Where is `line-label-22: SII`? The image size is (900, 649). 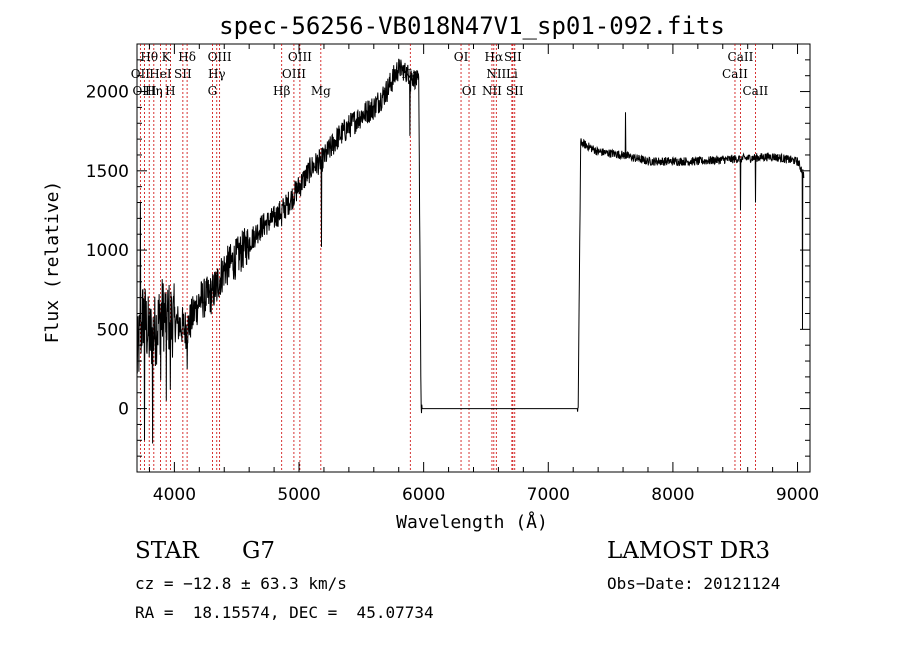 line-label-22: SII is located at coordinates (513, 57).